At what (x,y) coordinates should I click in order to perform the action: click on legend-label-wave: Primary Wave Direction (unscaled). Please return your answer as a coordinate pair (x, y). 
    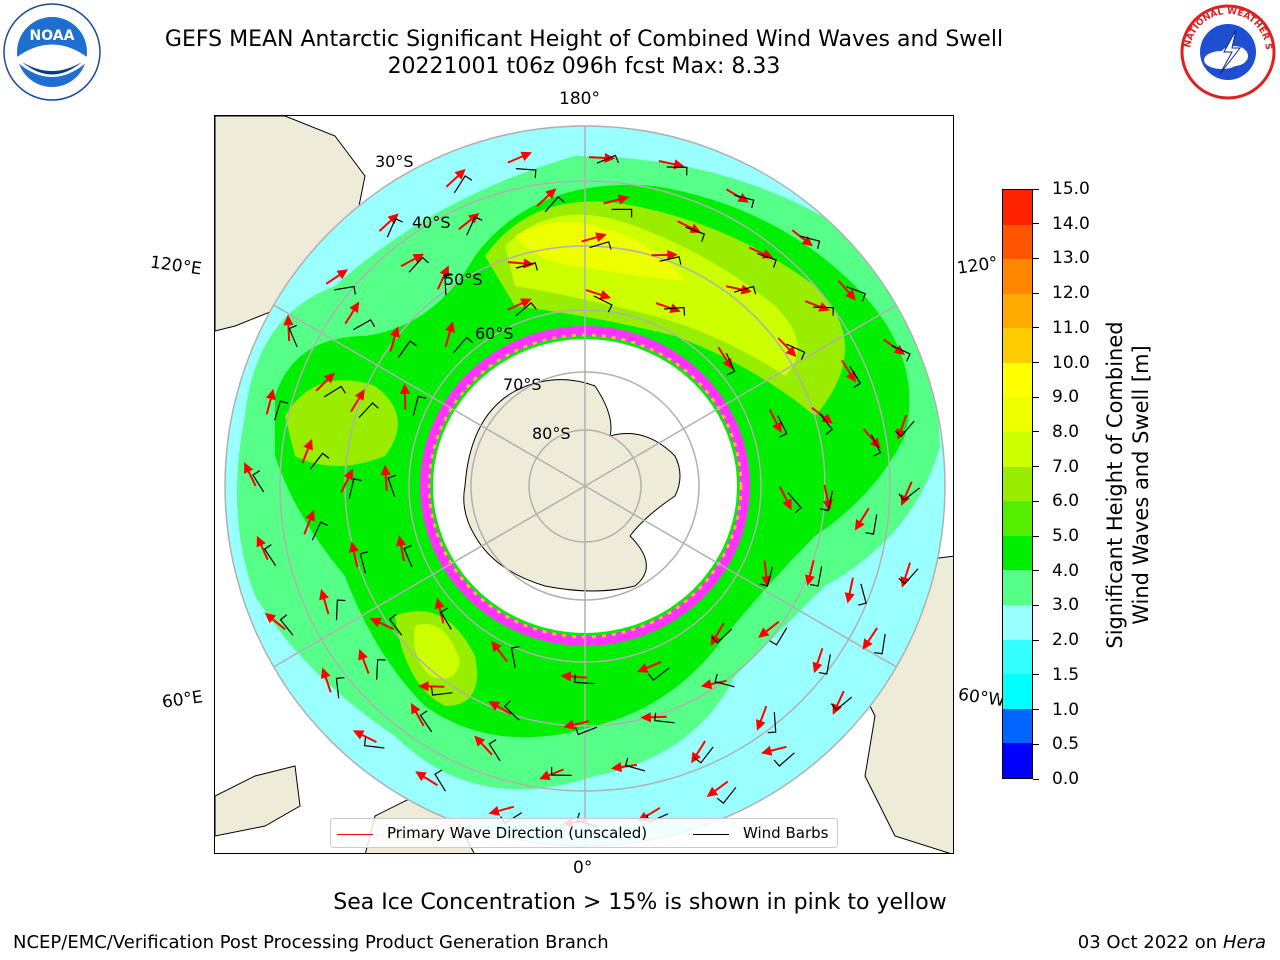
    Looking at the image, I should click on (517, 833).